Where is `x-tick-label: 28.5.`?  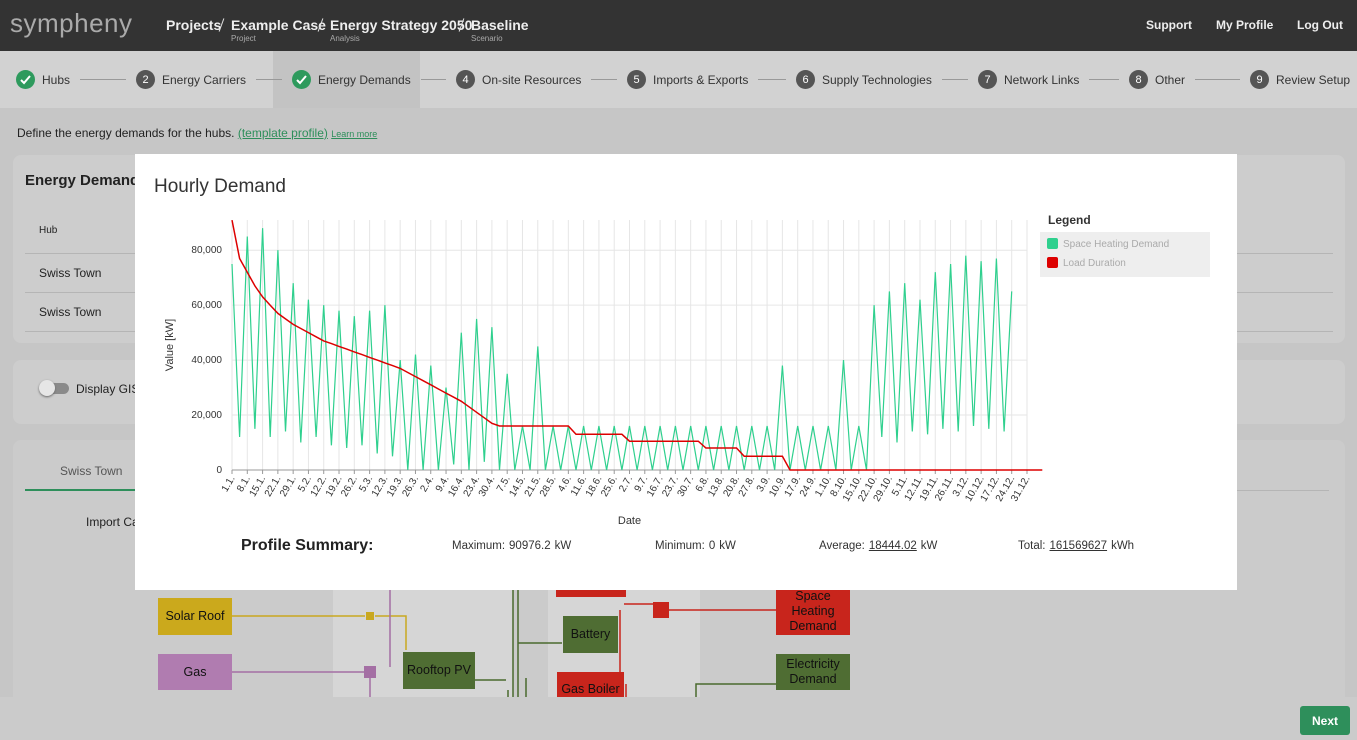 x-tick-label: 28.5. is located at coordinates (548, 486).